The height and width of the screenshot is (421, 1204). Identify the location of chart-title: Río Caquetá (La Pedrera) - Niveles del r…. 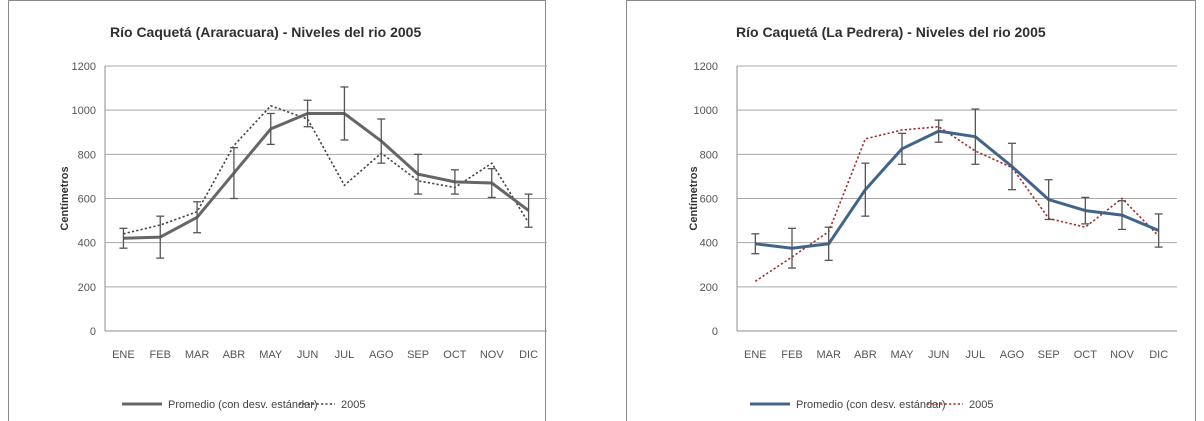
(891, 32).